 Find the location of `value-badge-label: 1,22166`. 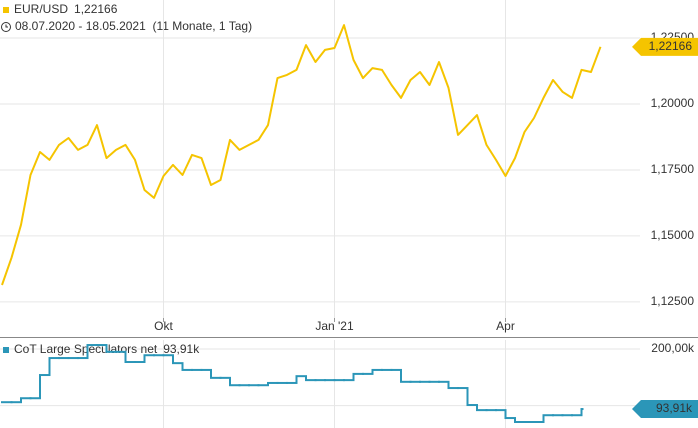

value-badge-label: 1,22166 is located at coordinates (671, 46).